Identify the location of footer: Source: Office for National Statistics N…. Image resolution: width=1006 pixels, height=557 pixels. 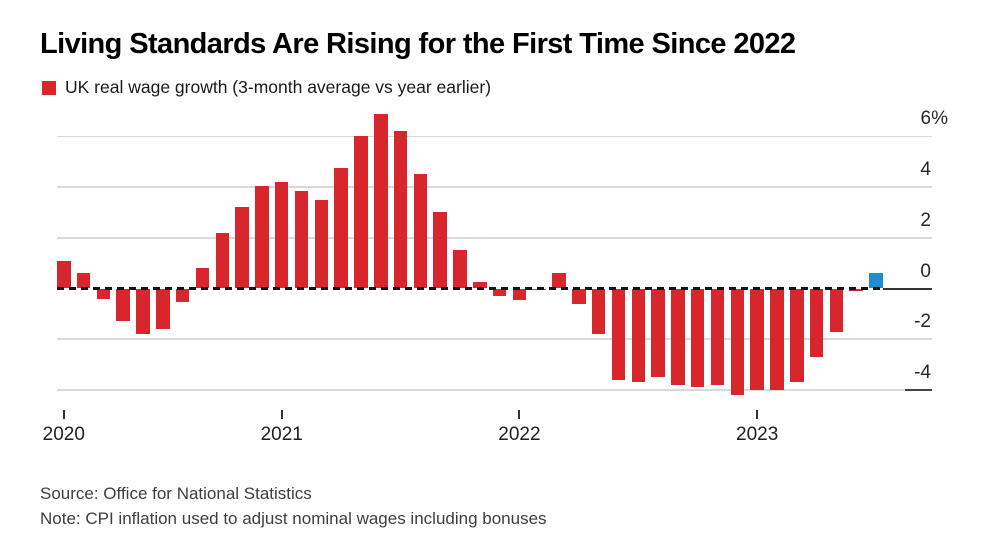
(293, 506).